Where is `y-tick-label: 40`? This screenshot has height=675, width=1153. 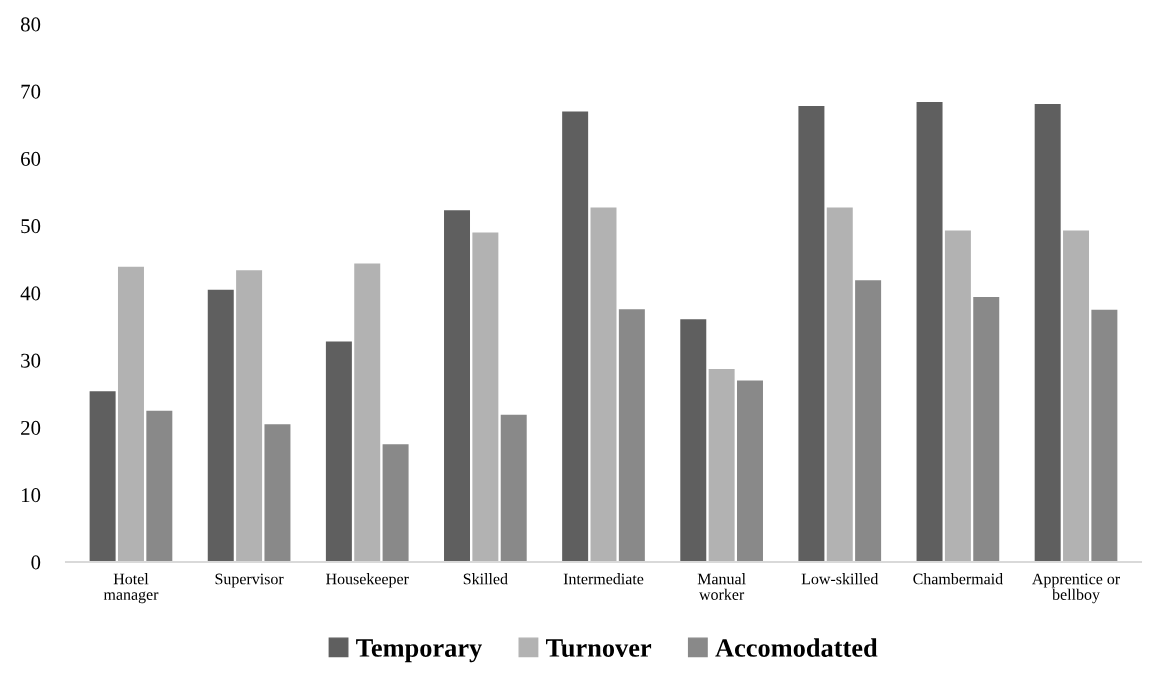
y-tick-label: 40 is located at coordinates (30, 293).